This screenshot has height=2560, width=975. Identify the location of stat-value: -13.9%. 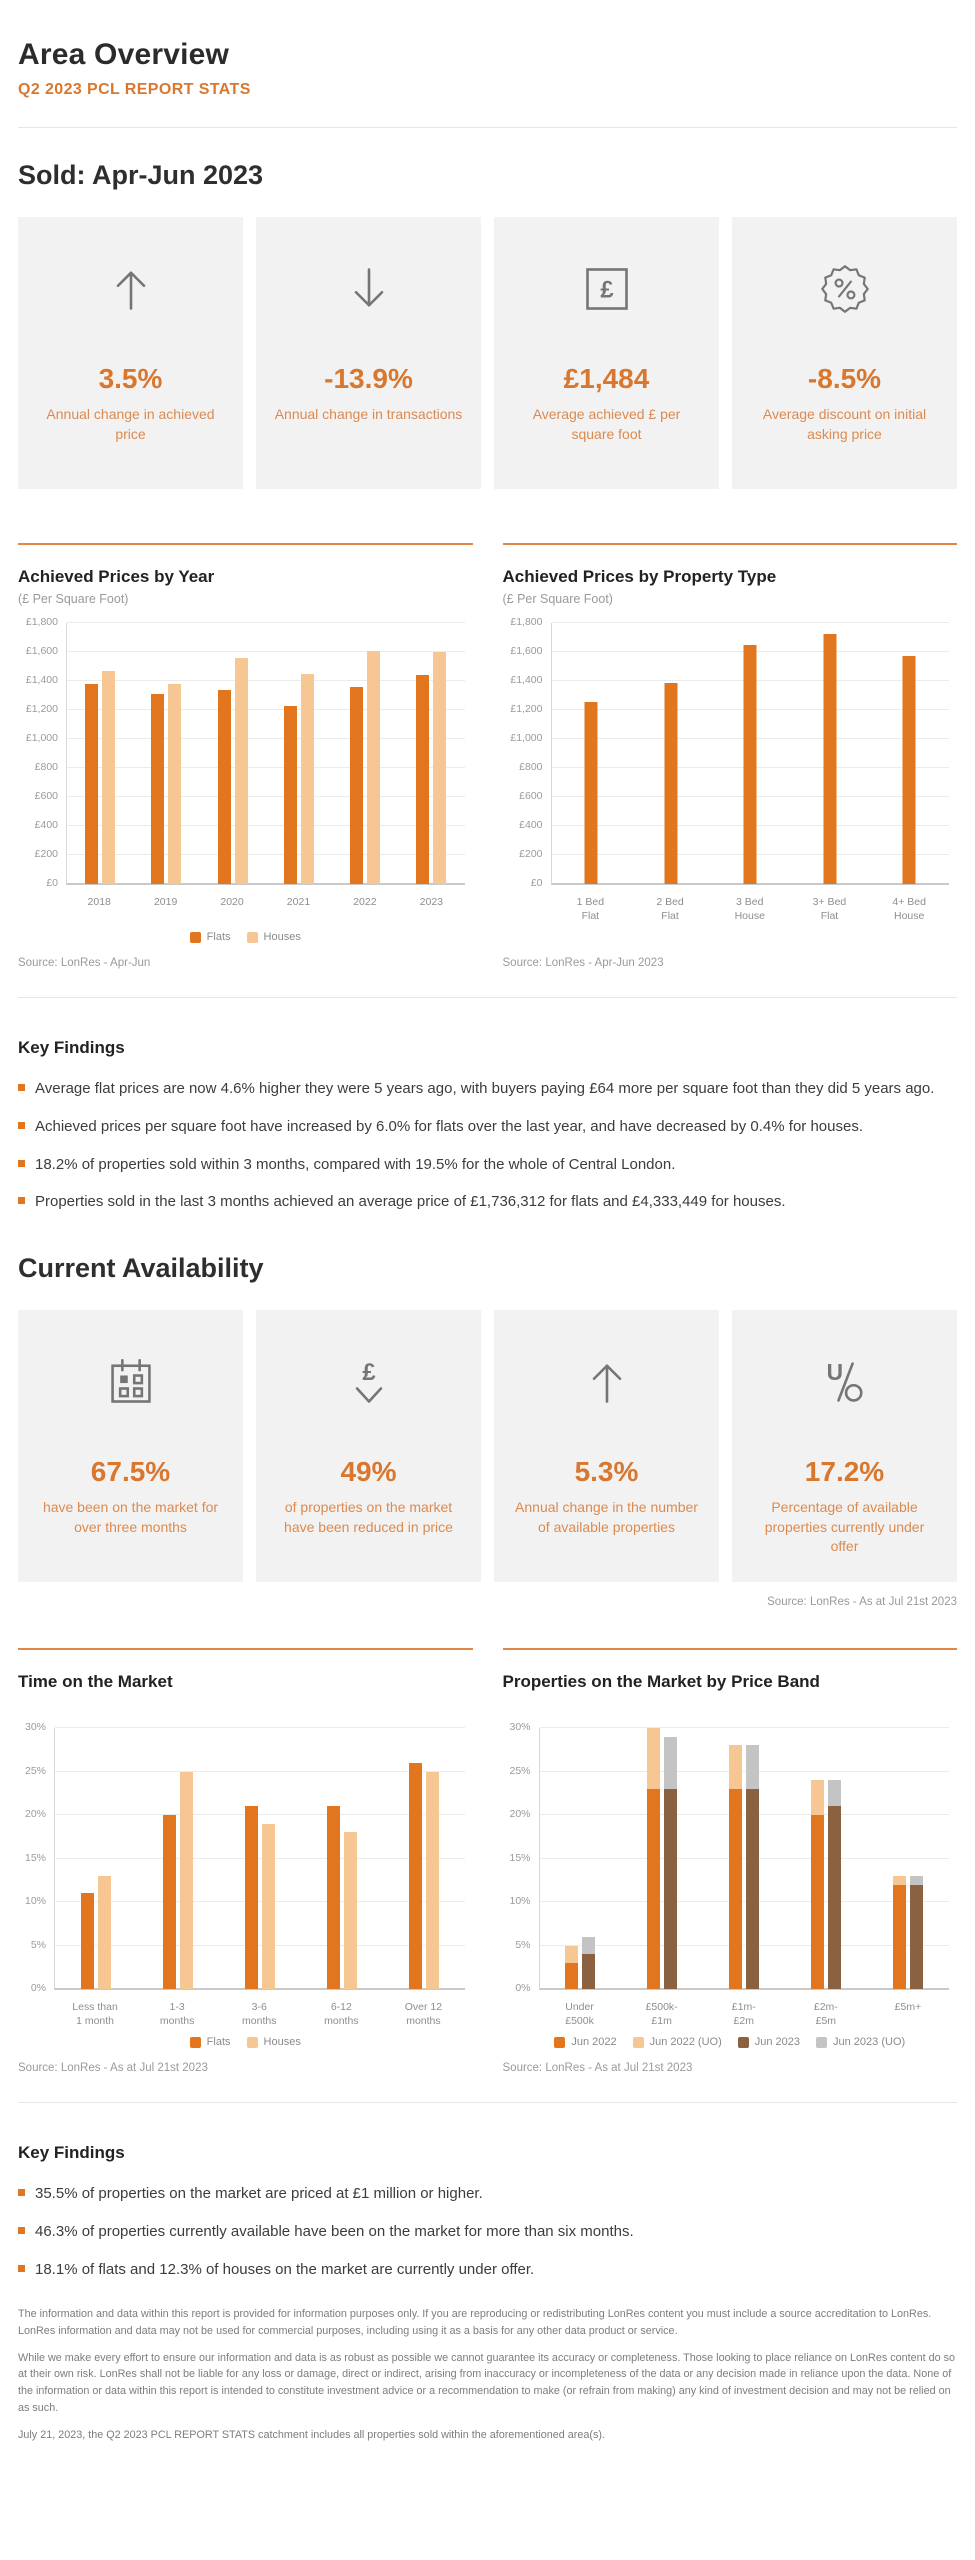
(368, 378).